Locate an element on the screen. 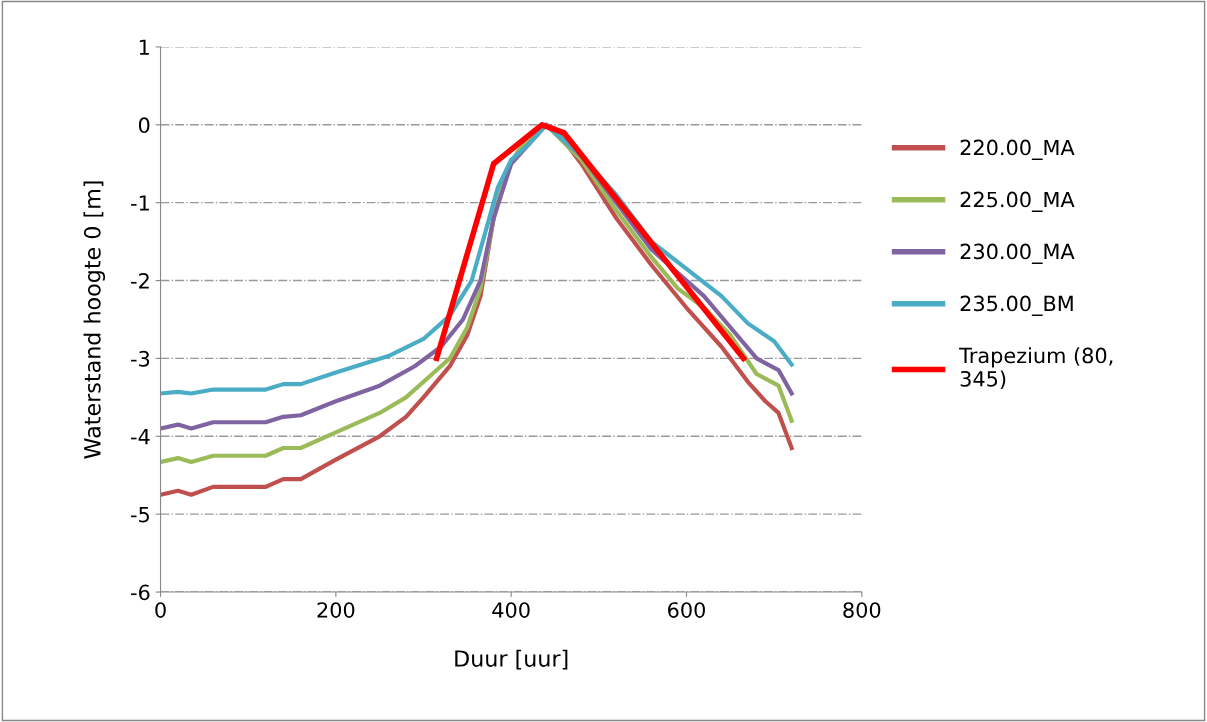 This screenshot has width=1207, height=722. y-tick-label: -2 is located at coordinates (140, 281).